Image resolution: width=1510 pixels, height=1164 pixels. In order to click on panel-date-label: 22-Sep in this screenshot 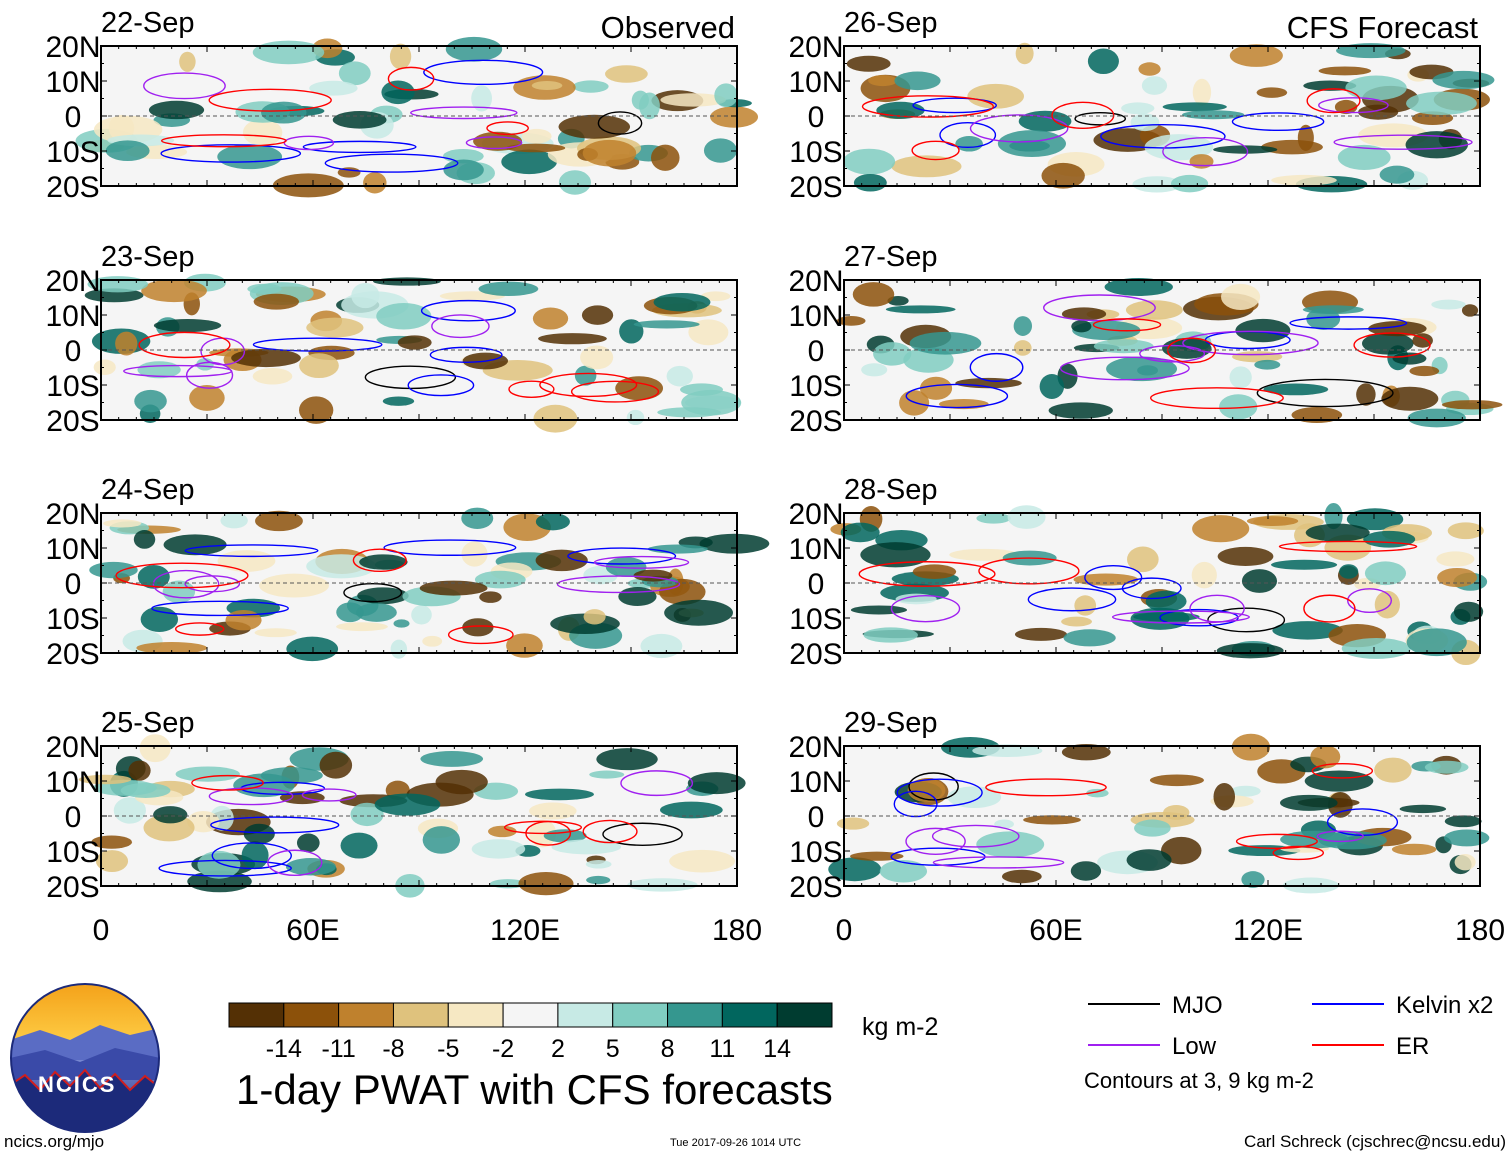, I will do `click(148, 23)`.